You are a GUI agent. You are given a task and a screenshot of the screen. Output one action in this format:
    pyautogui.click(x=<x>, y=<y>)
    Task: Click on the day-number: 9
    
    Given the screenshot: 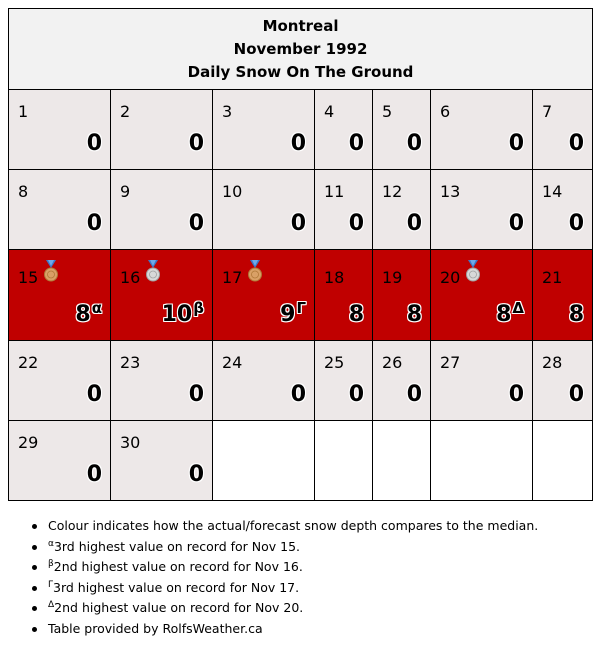 What is the action you would take?
    pyautogui.click(x=125, y=191)
    